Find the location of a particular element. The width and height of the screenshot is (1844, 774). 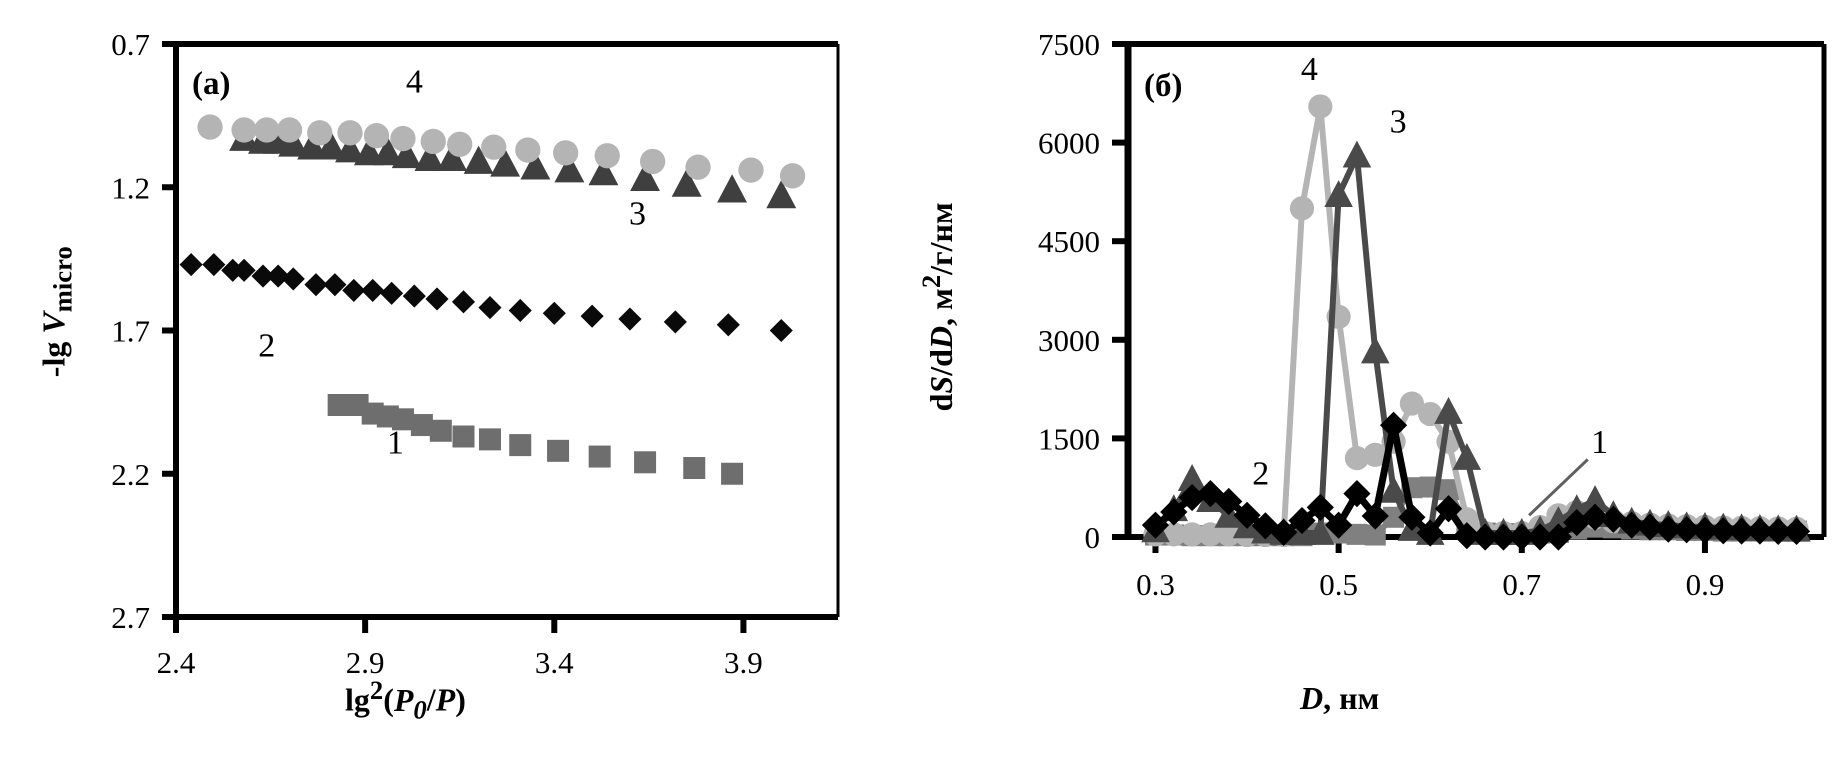

panel-a-x-axis-title: lg2(P0/P) is located at coordinates (405, 700).